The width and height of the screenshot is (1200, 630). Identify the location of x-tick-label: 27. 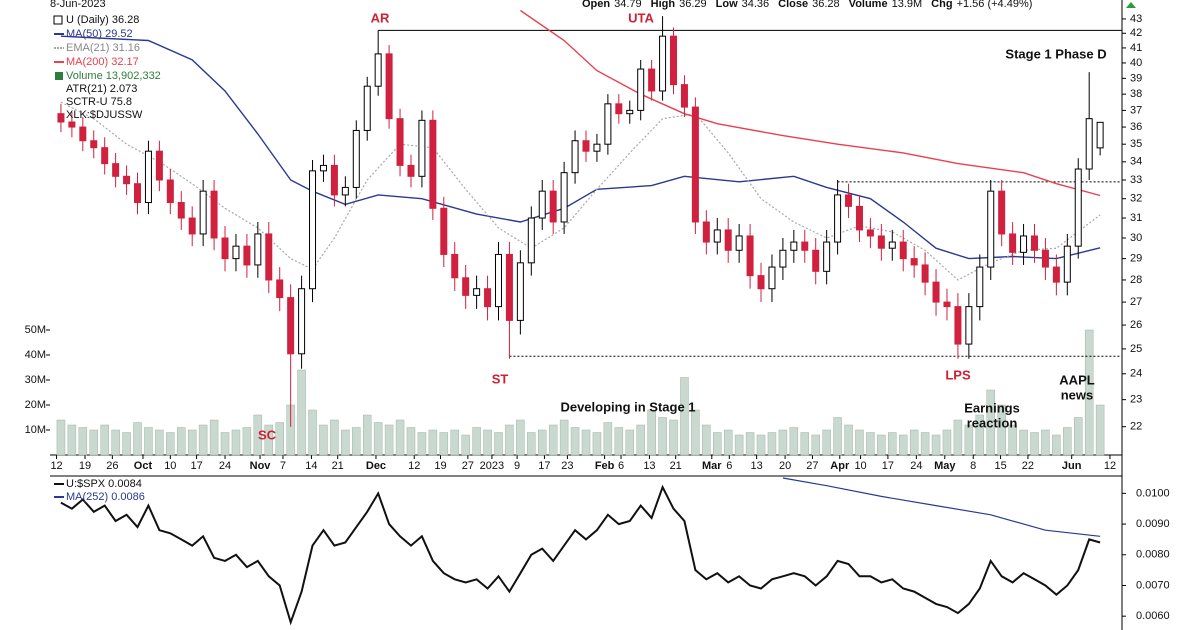
(468, 466).